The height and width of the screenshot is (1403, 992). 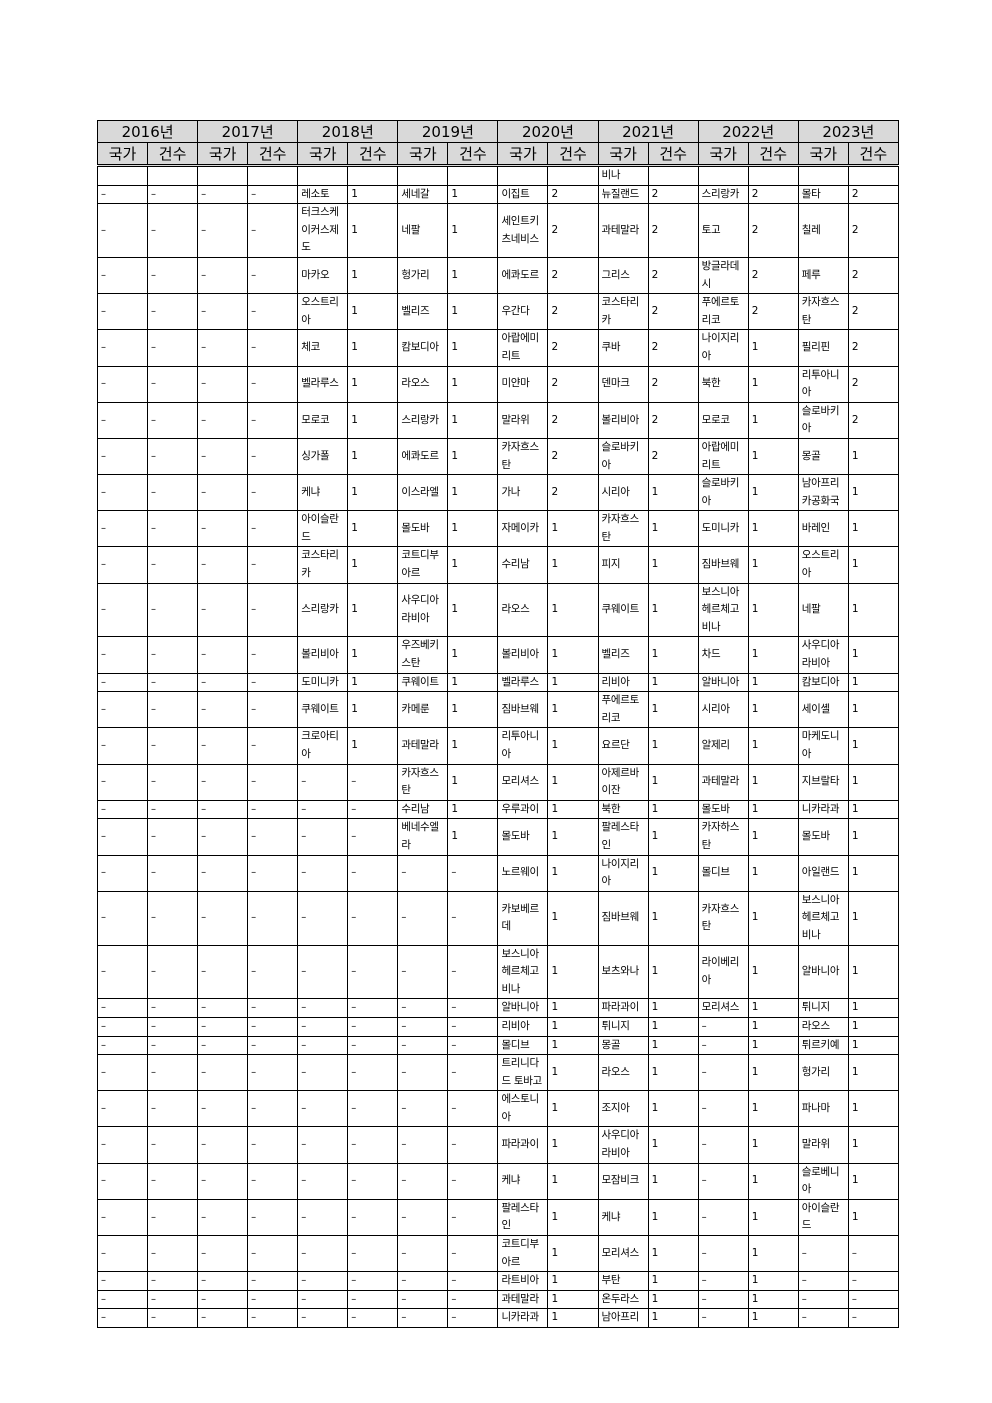 I want to click on country-cell: 쿠웨이트, so click(x=323, y=710).